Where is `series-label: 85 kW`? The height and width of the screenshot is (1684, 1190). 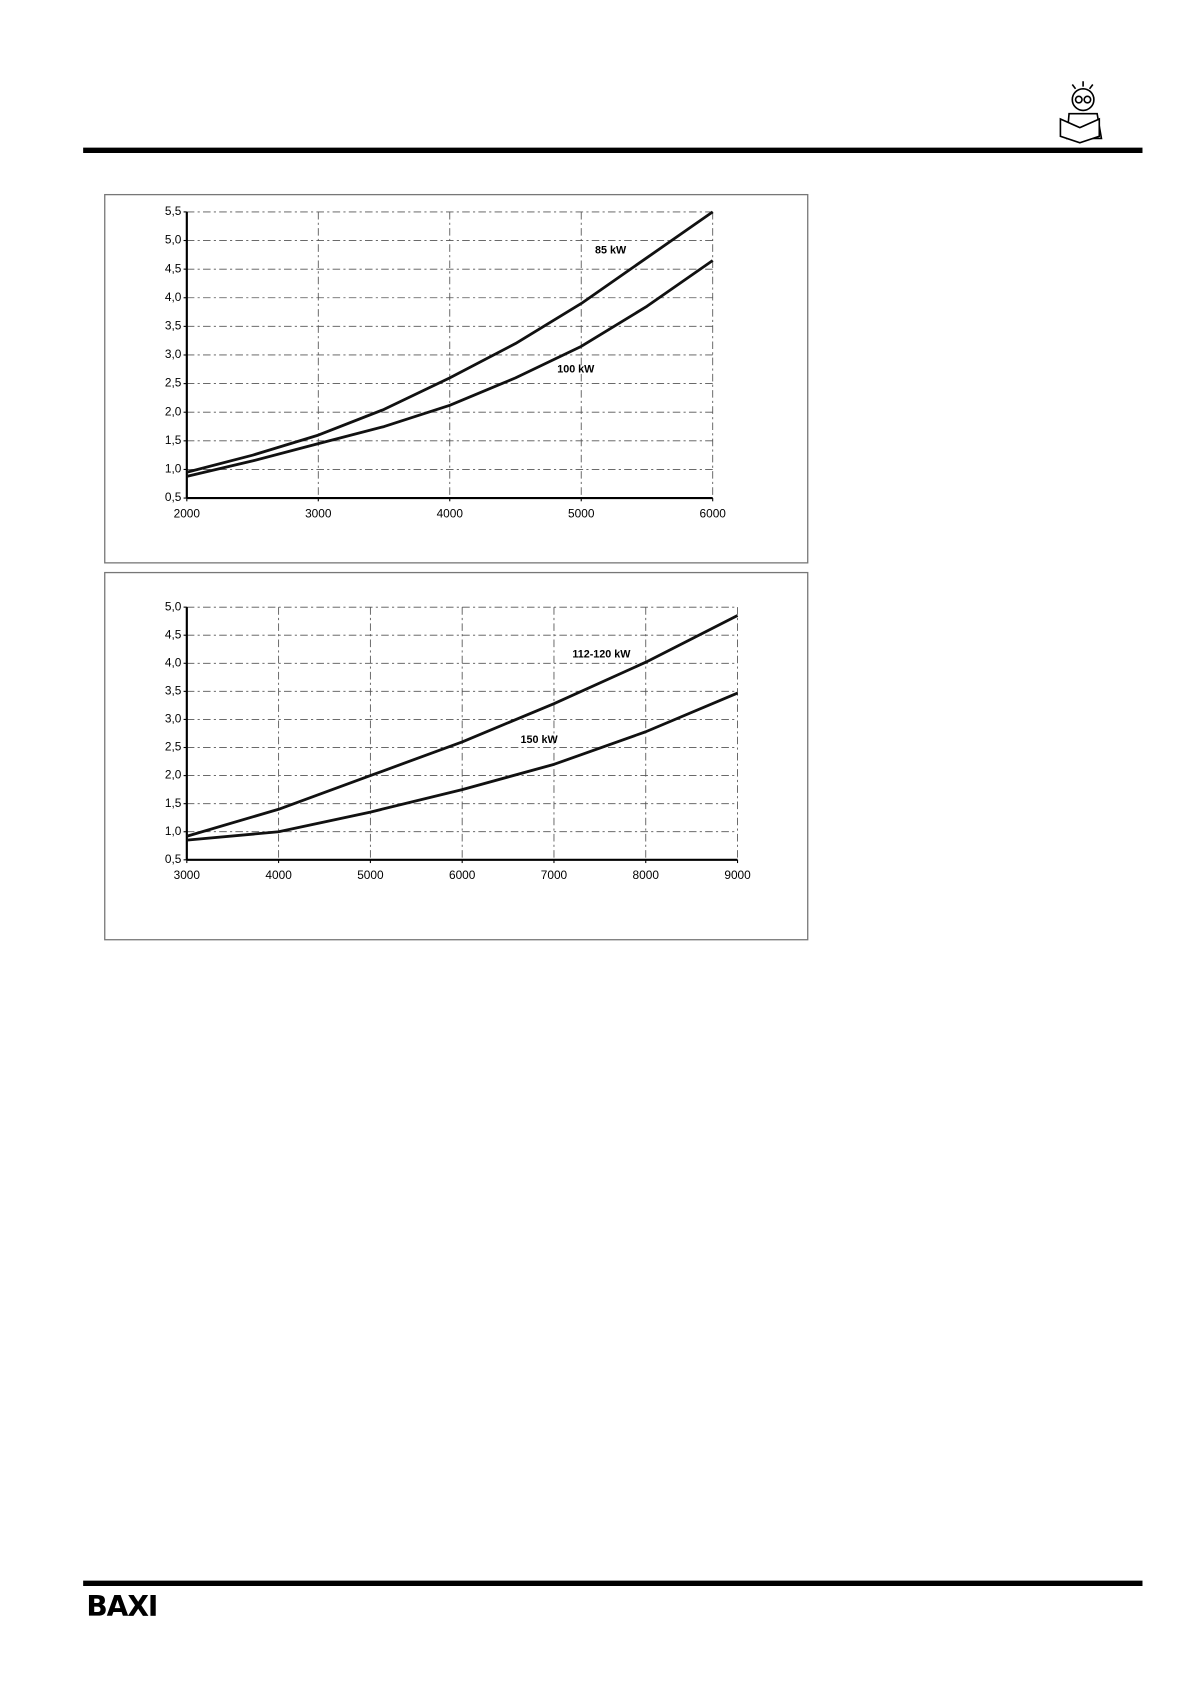
series-label: 85 kW is located at coordinates (611, 251).